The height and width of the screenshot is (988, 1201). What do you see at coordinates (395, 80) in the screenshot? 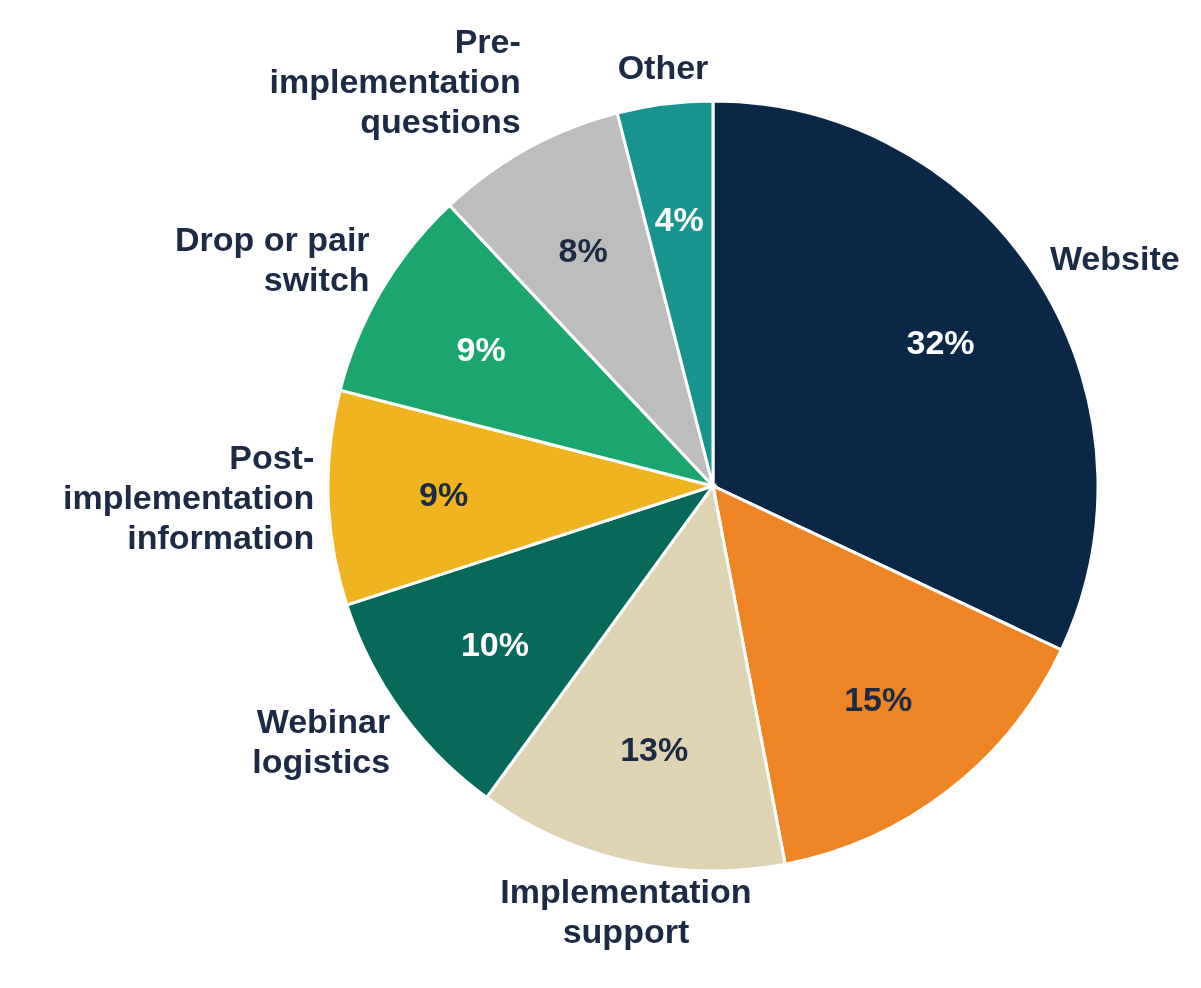
I see `slice-label: Pre-implementation questions` at bounding box center [395, 80].